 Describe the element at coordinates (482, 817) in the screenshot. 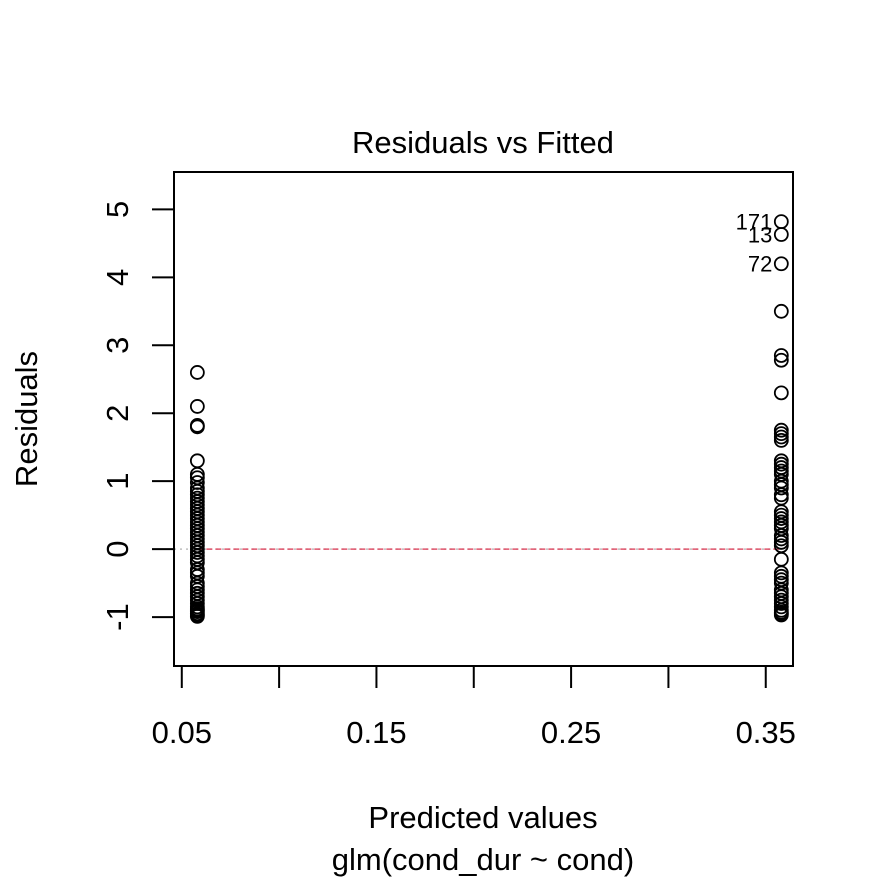

I see `x-axis-label: Predicted values` at that location.